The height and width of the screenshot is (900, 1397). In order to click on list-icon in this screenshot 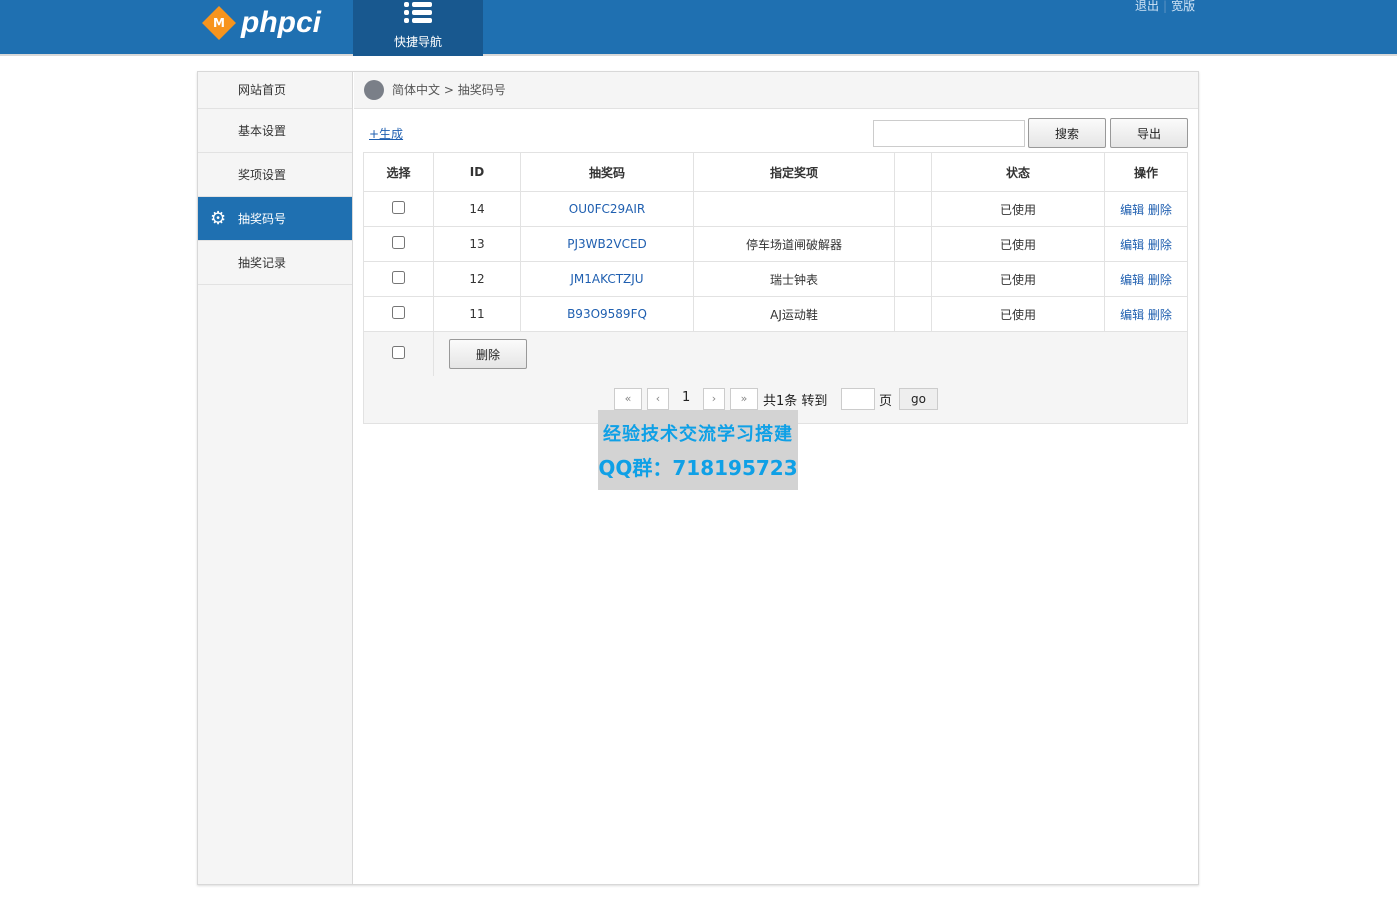, I will do `click(418, 12)`.